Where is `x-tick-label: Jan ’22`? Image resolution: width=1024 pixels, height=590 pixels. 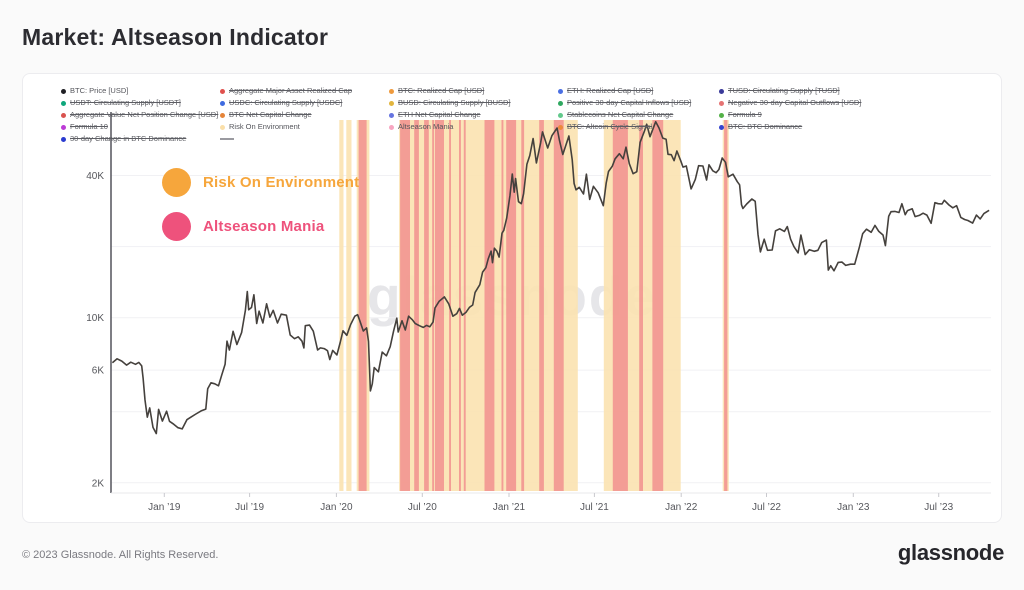
x-tick-label: Jan ’22 is located at coordinates (681, 507).